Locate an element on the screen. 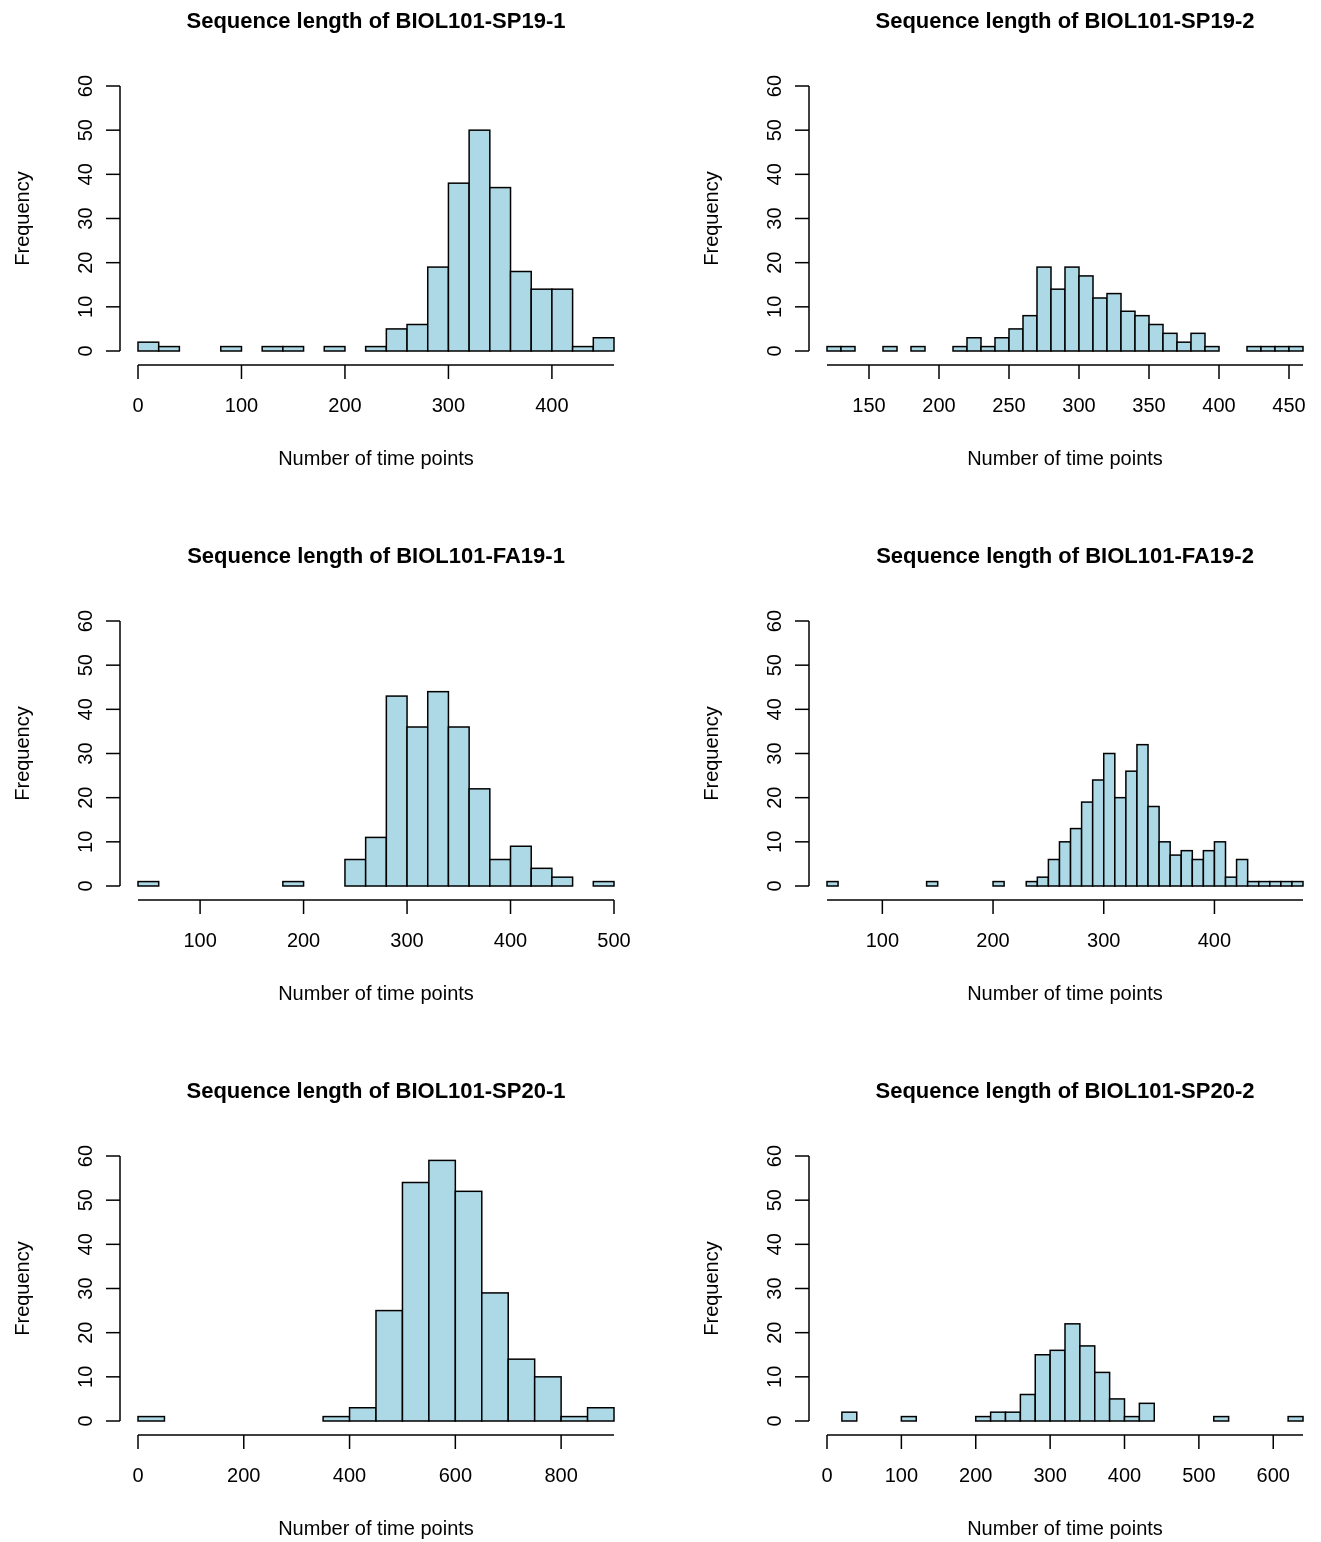  chart-title: Sequence length of BIOL101-SP19-1 is located at coordinates (376, 20).